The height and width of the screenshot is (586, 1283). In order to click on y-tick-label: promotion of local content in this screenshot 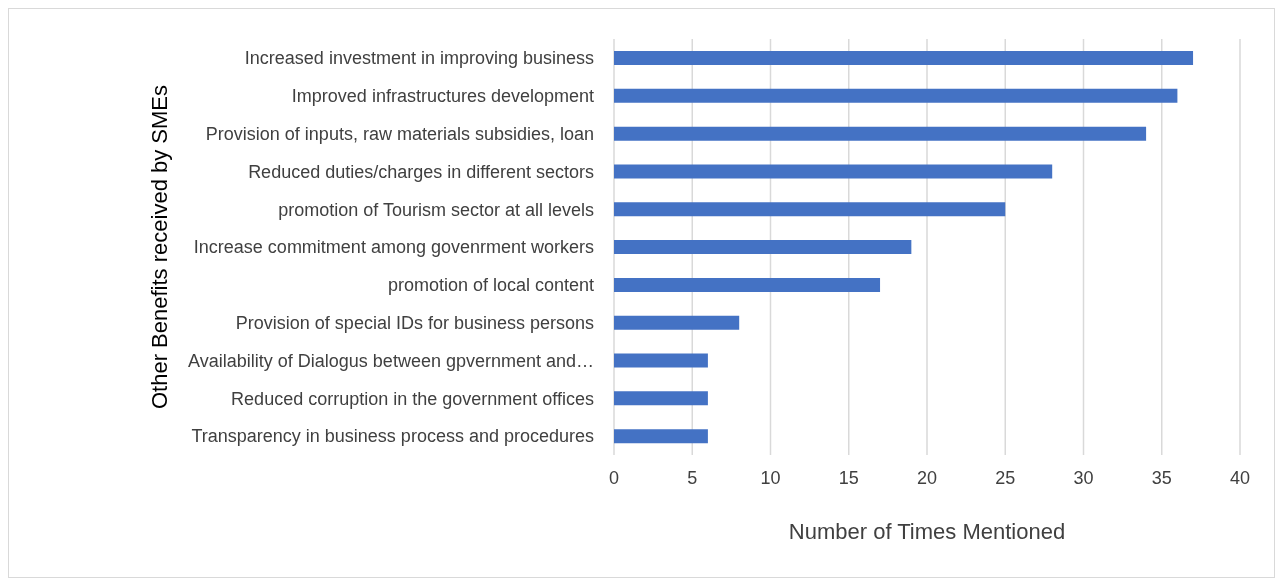, I will do `click(490, 285)`.